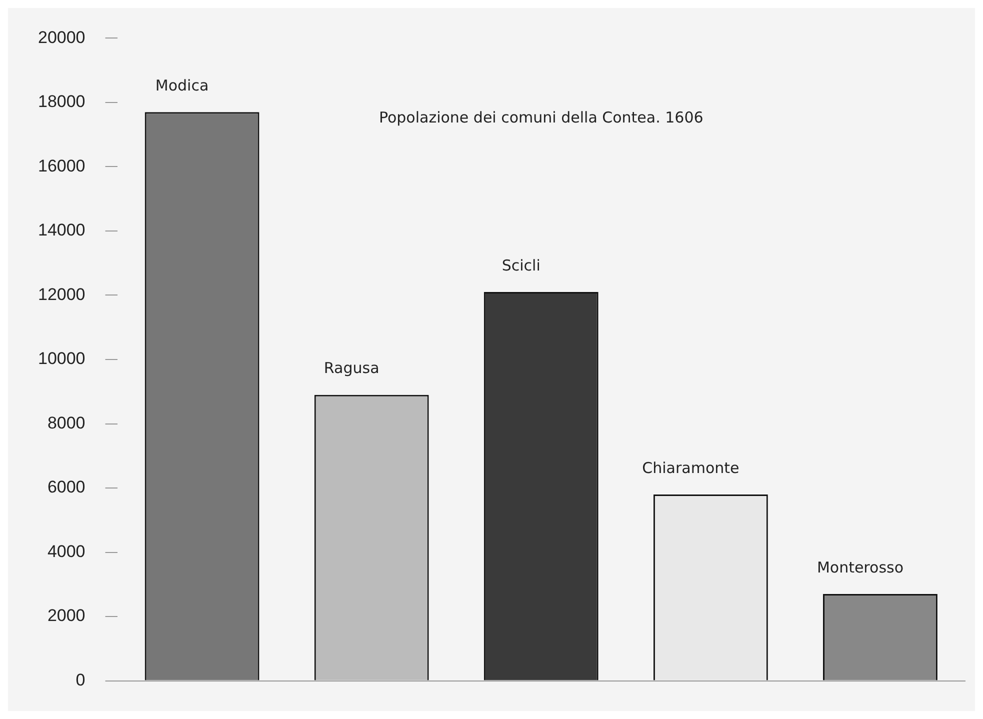 Image resolution: width=983 pixels, height=719 pixels. What do you see at coordinates (62, 358) in the screenshot?
I see `y-tick-label: 10000` at bounding box center [62, 358].